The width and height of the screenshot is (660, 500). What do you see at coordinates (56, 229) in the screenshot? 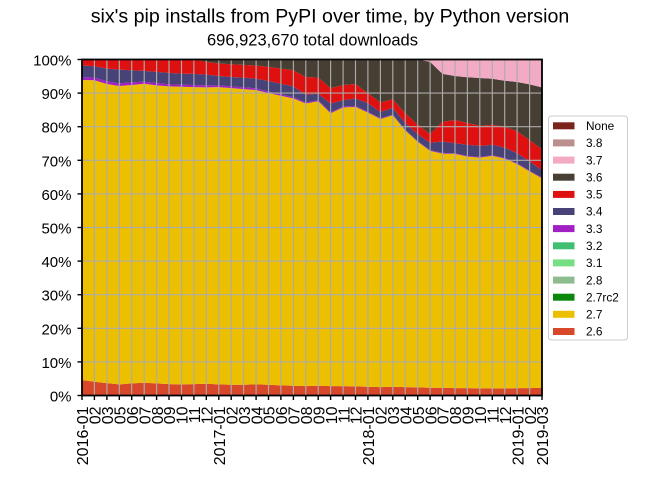
I see `svg-text: 50%` at bounding box center [56, 229].